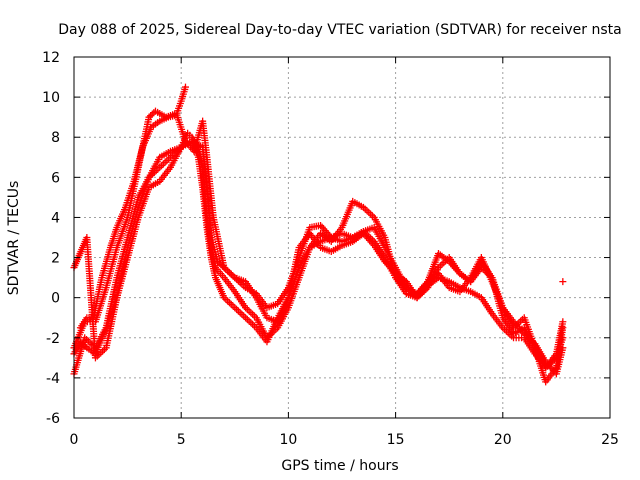 Image resolution: width=640 pixels, height=480 pixels. Describe the element at coordinates (288, 440) in the screenshot. I see `x-tick-label: 10` at that location.